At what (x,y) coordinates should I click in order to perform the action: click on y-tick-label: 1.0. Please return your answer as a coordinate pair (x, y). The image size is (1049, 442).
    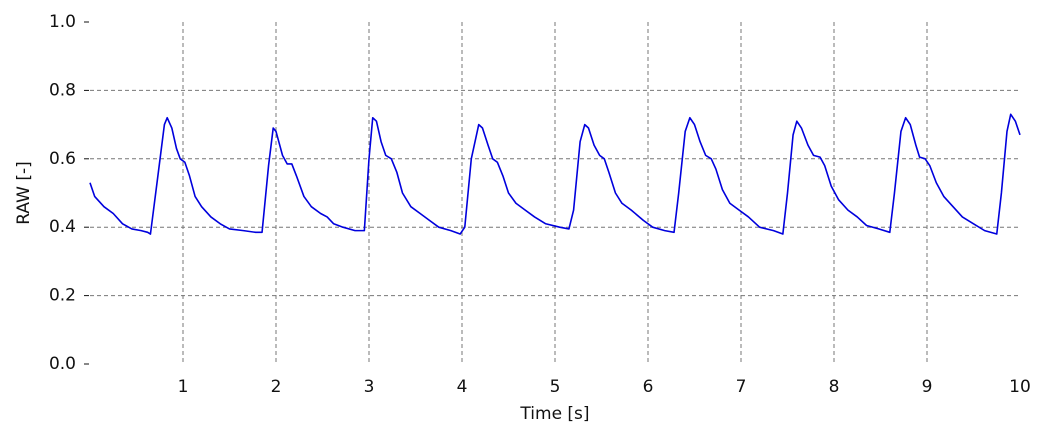
    Looking at the image, I should click on (62, 22).